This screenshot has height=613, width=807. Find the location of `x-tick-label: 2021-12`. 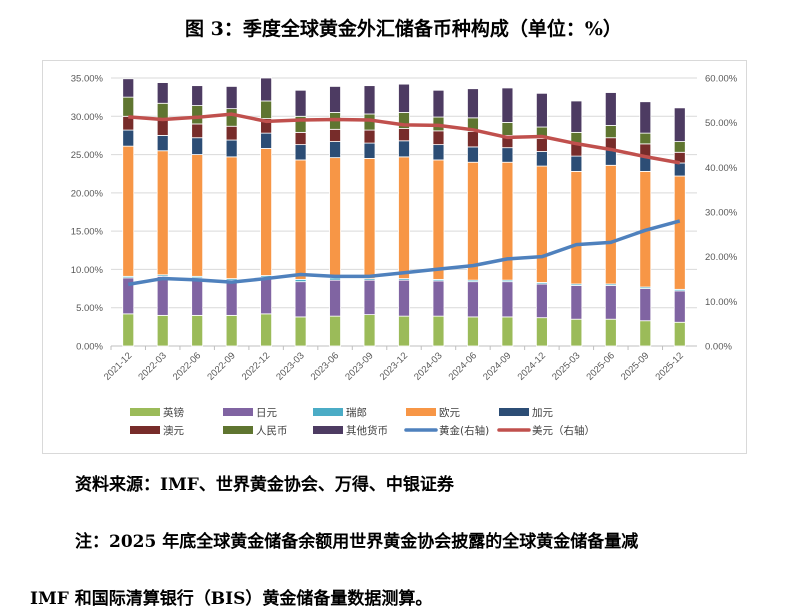

x-tick-label: 2021-12 is located at coordinates (118, 366).